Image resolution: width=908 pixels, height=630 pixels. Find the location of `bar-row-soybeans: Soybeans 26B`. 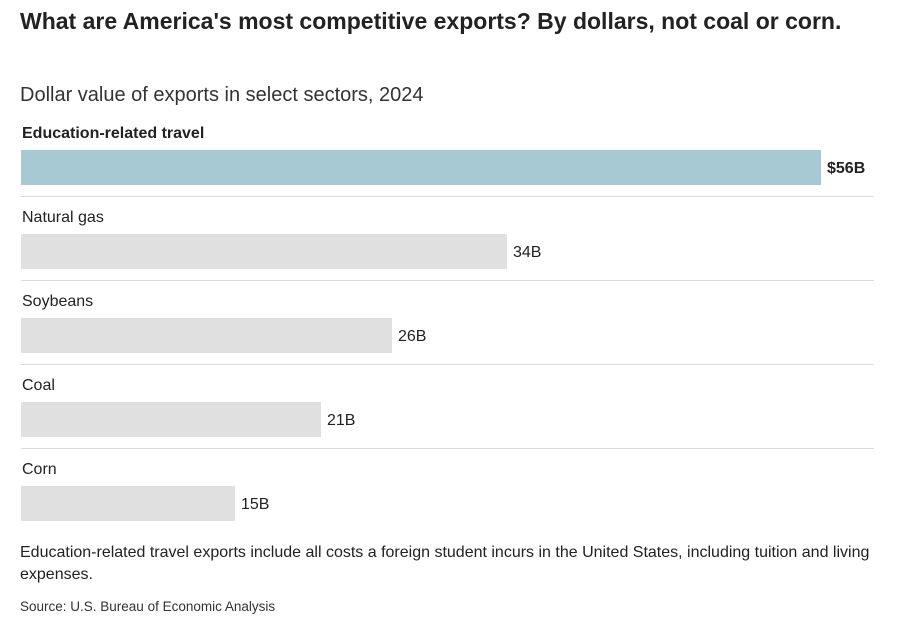

bar-row-soybeans: Soybeans 26B is located at coordinates (447, 328).